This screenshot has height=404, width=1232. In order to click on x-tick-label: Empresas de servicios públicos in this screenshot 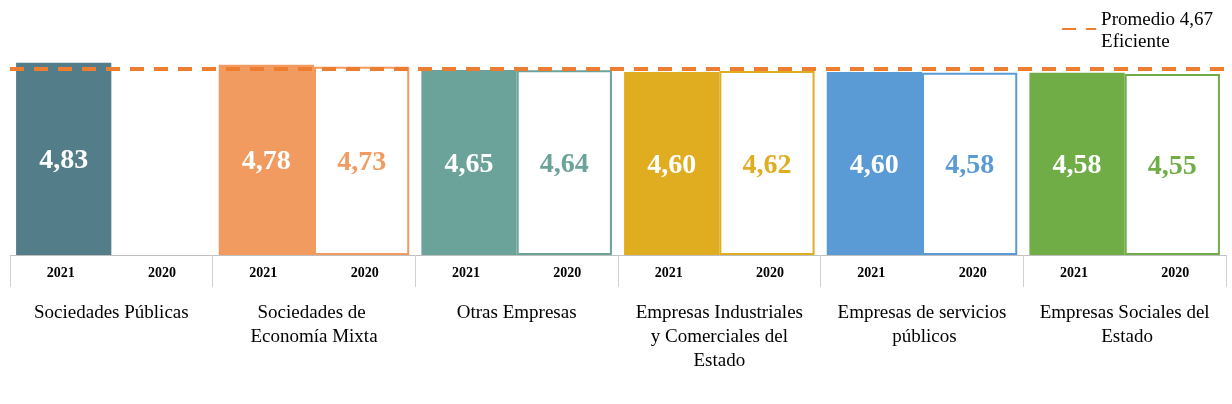, I will do `click(922, 323)`.